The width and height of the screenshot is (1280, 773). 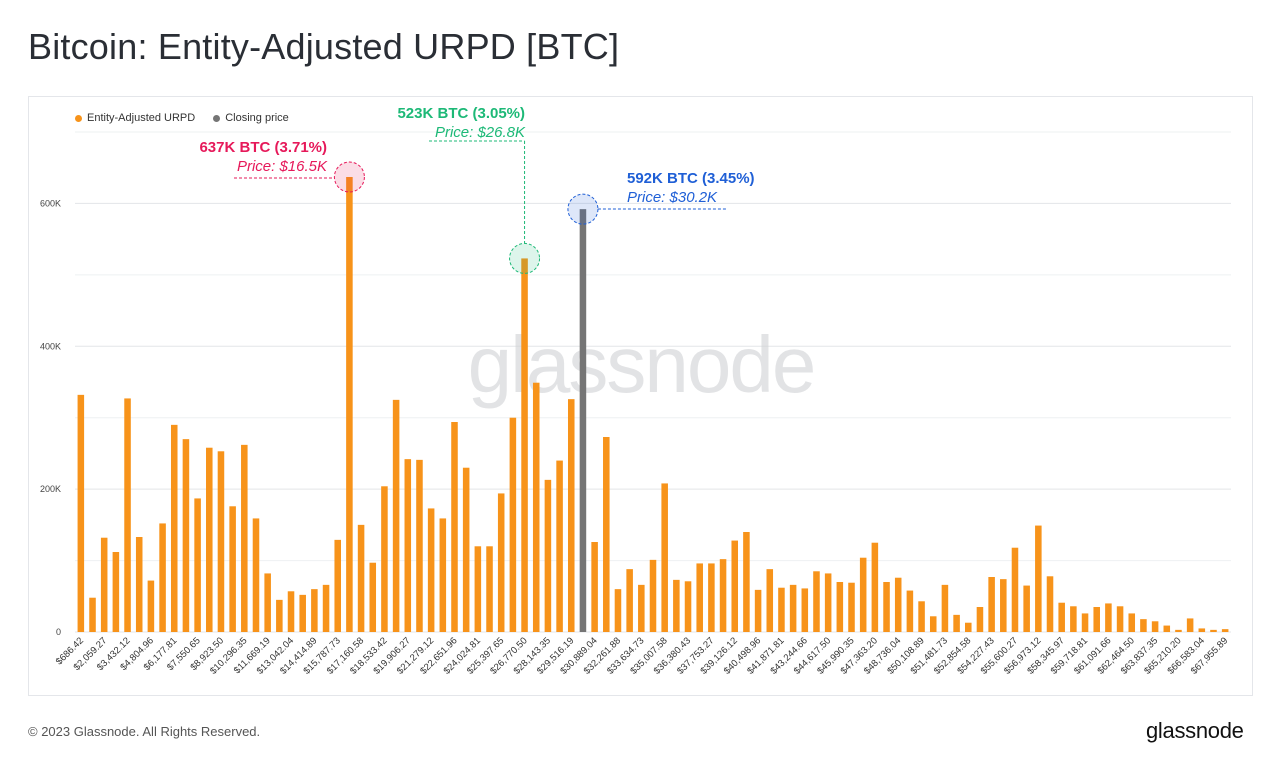 I want to click on page-title: Bitcoin: Entity-Adjusted URPD [BTC], so click(x=324, y=46).